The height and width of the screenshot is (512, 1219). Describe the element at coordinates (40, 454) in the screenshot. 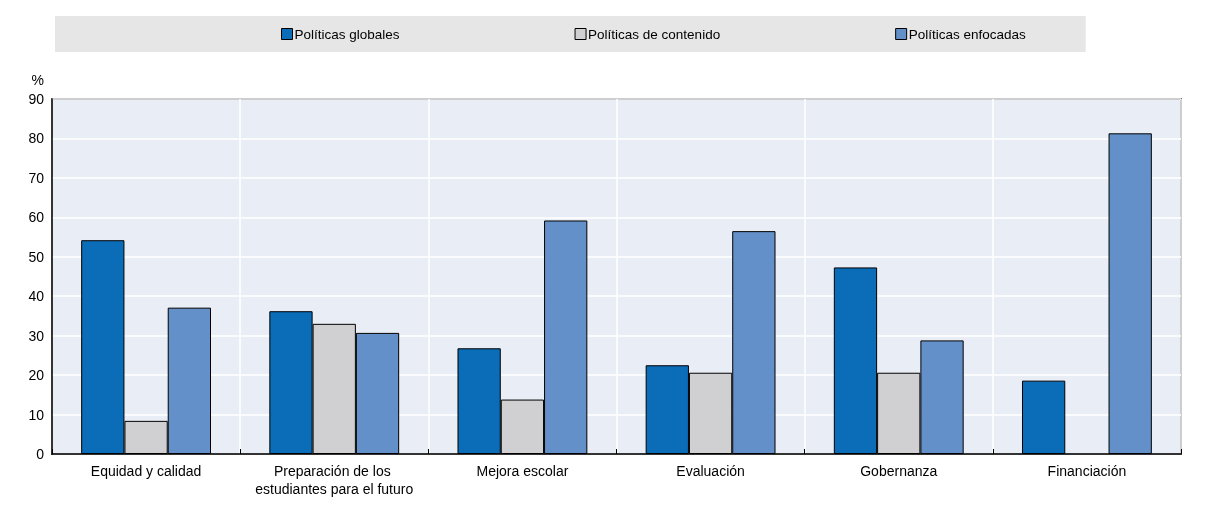

I see `y-tick-label: 0` at that location.